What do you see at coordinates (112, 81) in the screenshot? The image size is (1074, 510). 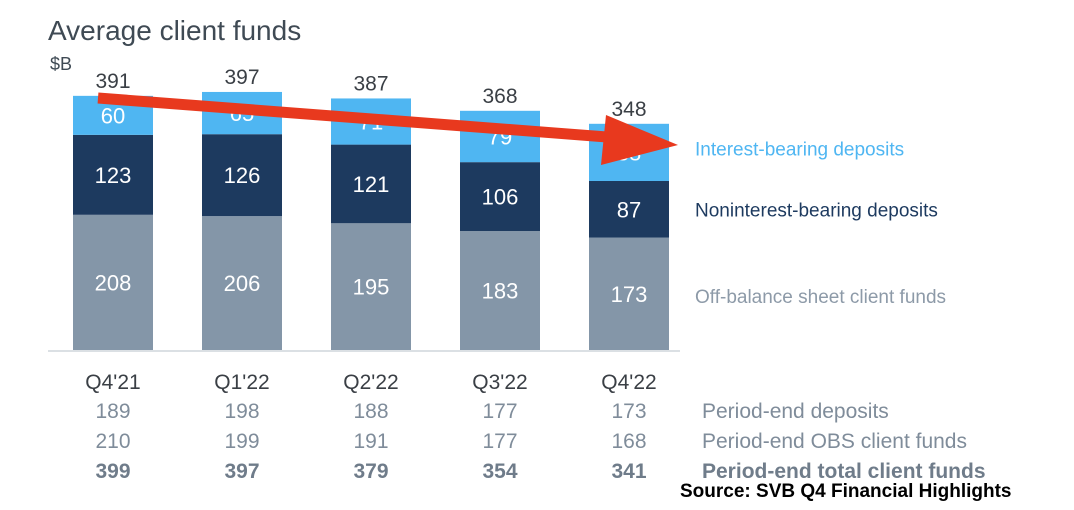 I see `total-label: 391` at bounding box center [112, 81].